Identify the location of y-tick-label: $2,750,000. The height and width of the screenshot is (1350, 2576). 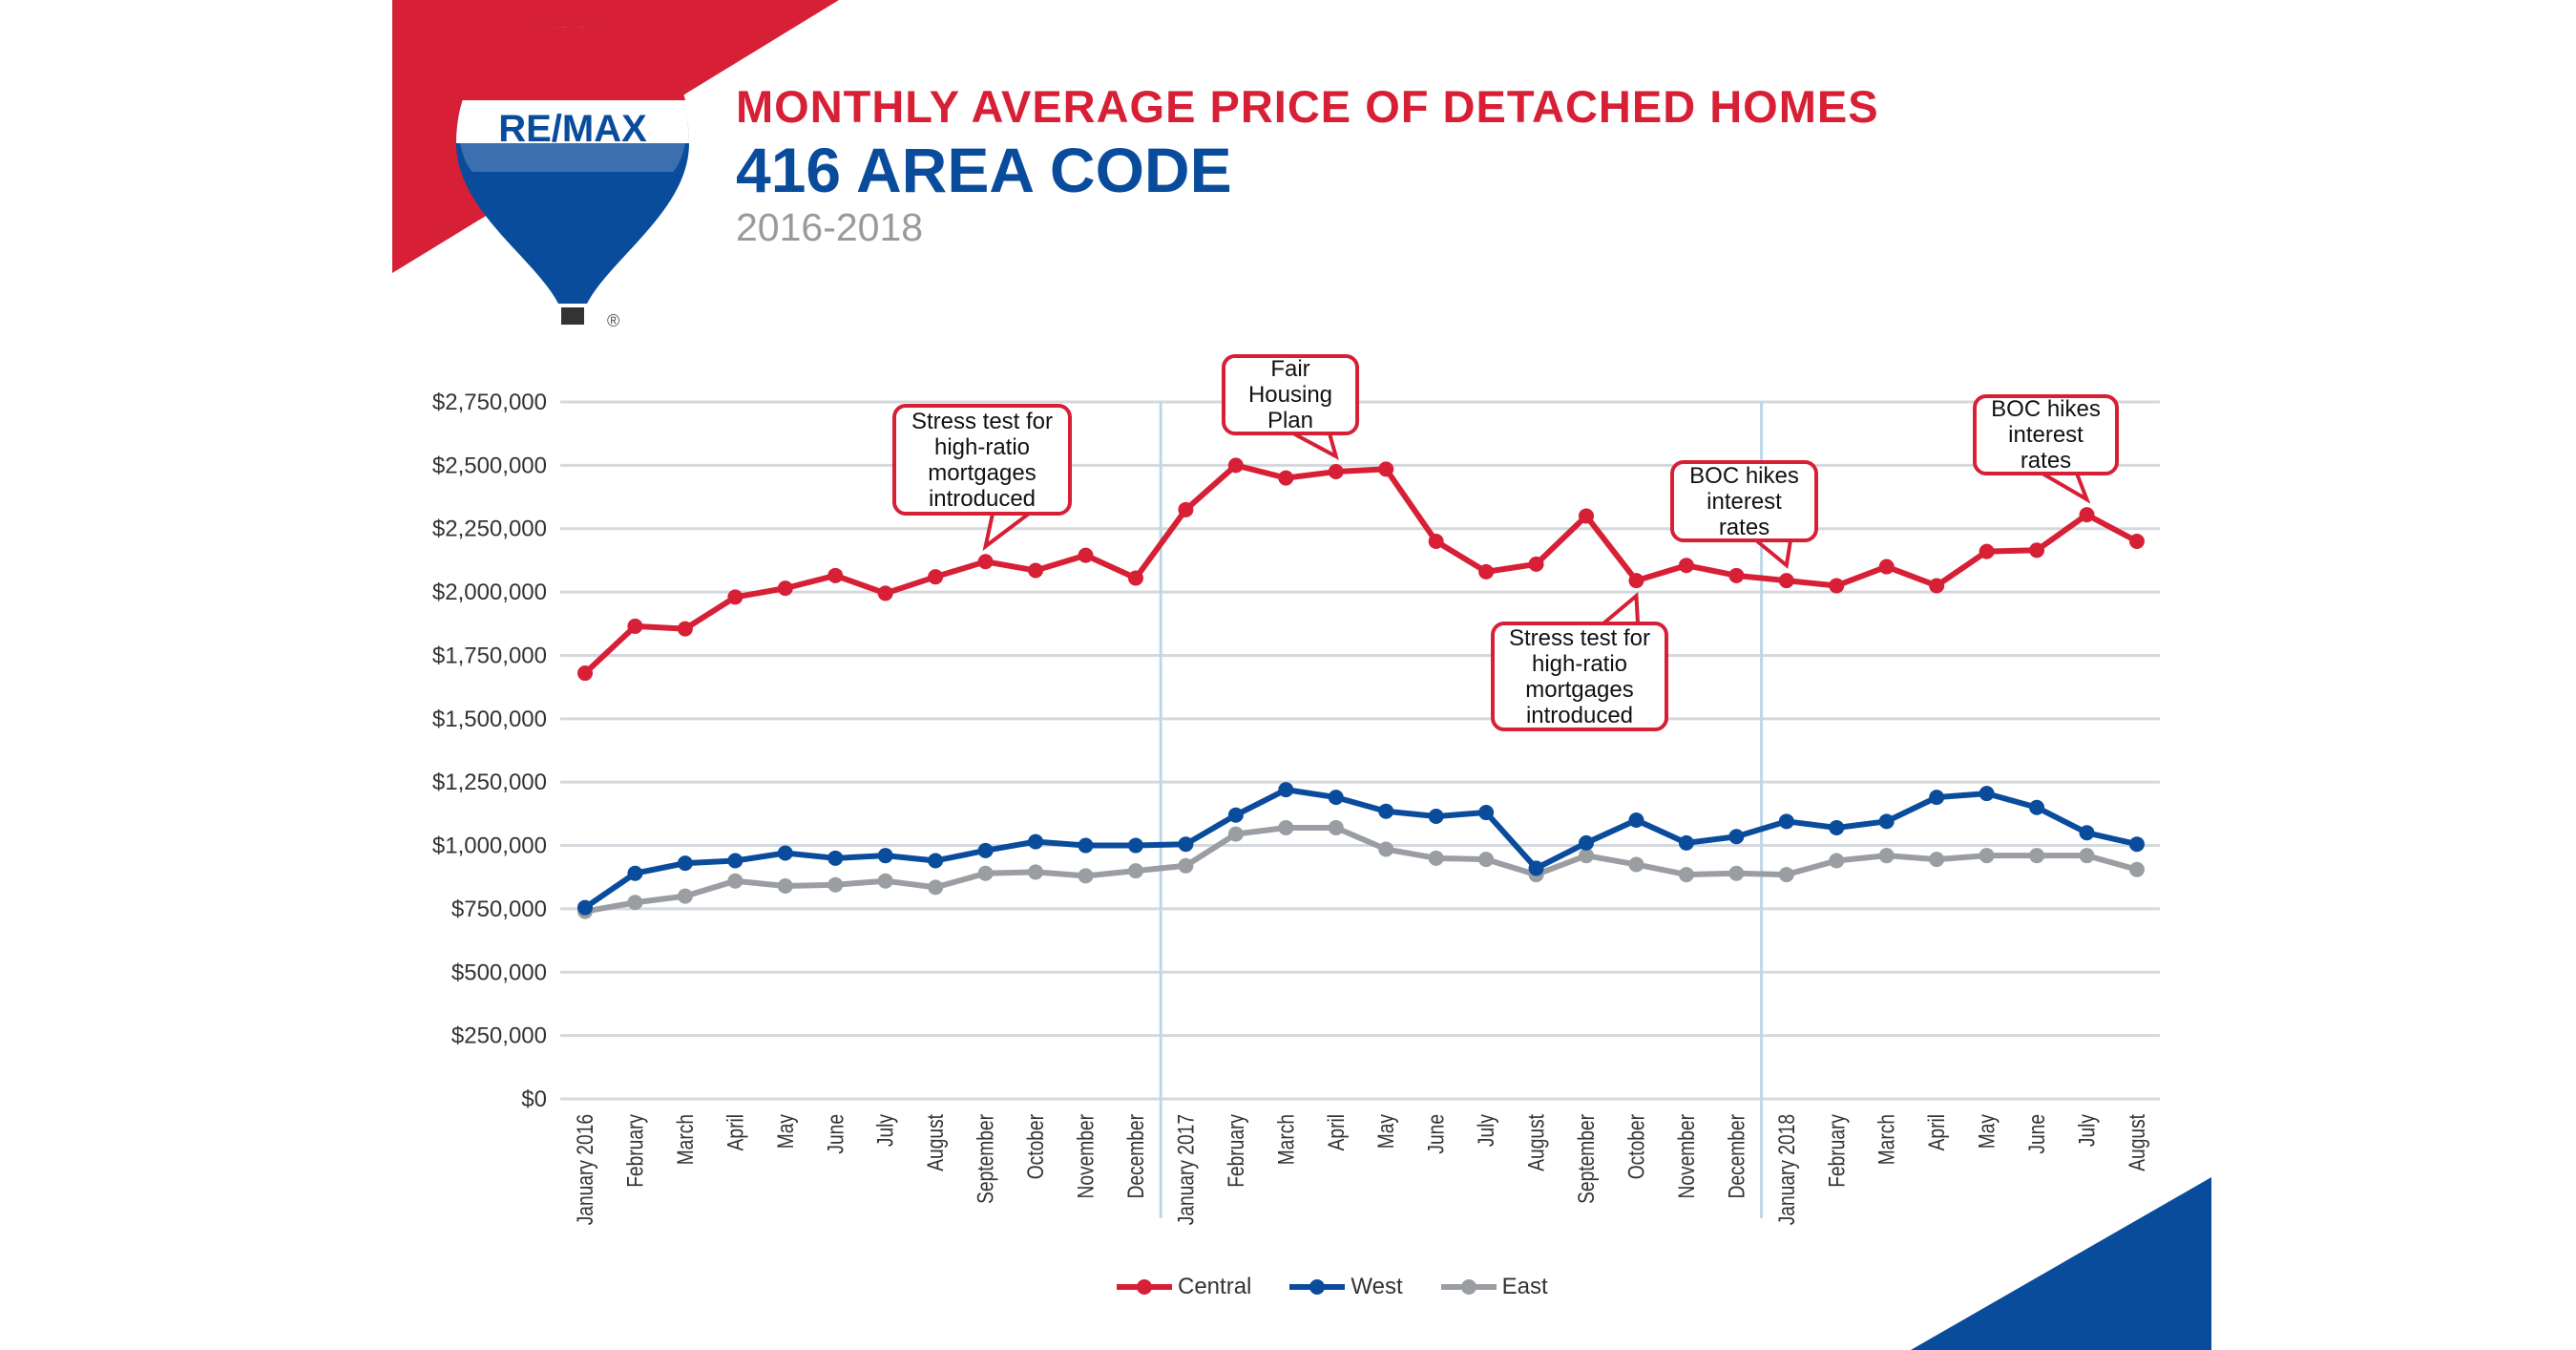
(489, 402).